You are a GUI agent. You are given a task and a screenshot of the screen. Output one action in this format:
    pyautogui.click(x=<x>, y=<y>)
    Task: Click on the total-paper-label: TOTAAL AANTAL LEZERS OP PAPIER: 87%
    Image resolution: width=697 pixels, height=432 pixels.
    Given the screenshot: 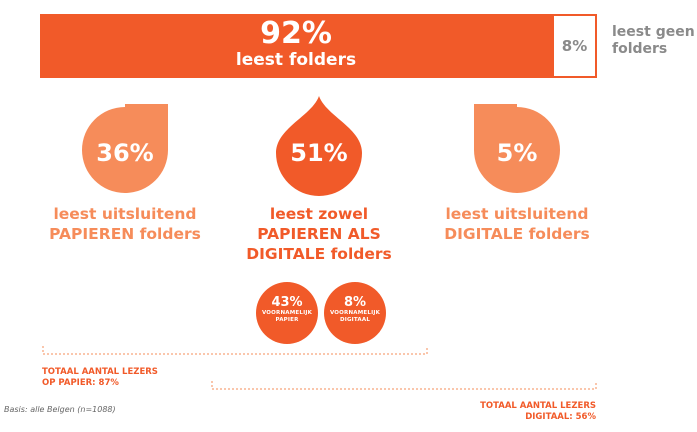 What is the action you would take?
    pyautogui.click(x=100, y=378)
    